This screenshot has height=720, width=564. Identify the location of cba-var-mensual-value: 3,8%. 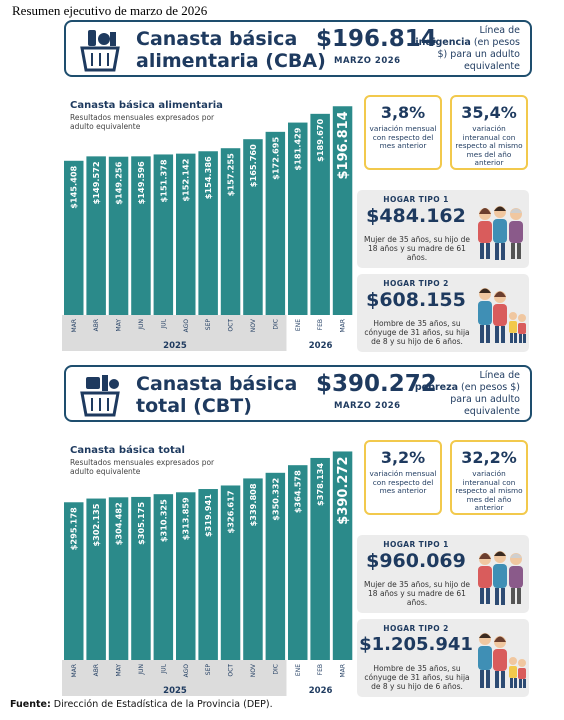
(403, 112).